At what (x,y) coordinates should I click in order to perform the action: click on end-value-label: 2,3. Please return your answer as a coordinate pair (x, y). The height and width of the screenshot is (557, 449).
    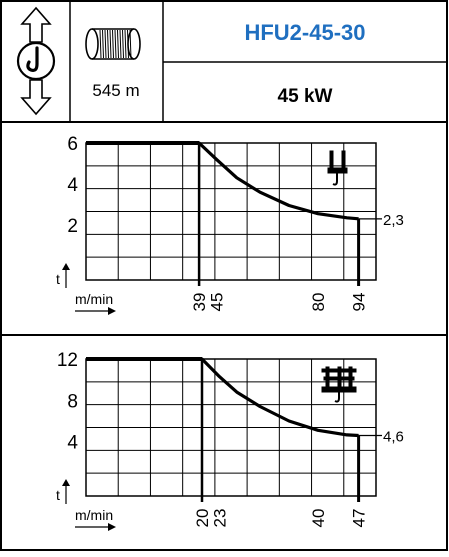
    Looking at the image, I should click on (393, 220).